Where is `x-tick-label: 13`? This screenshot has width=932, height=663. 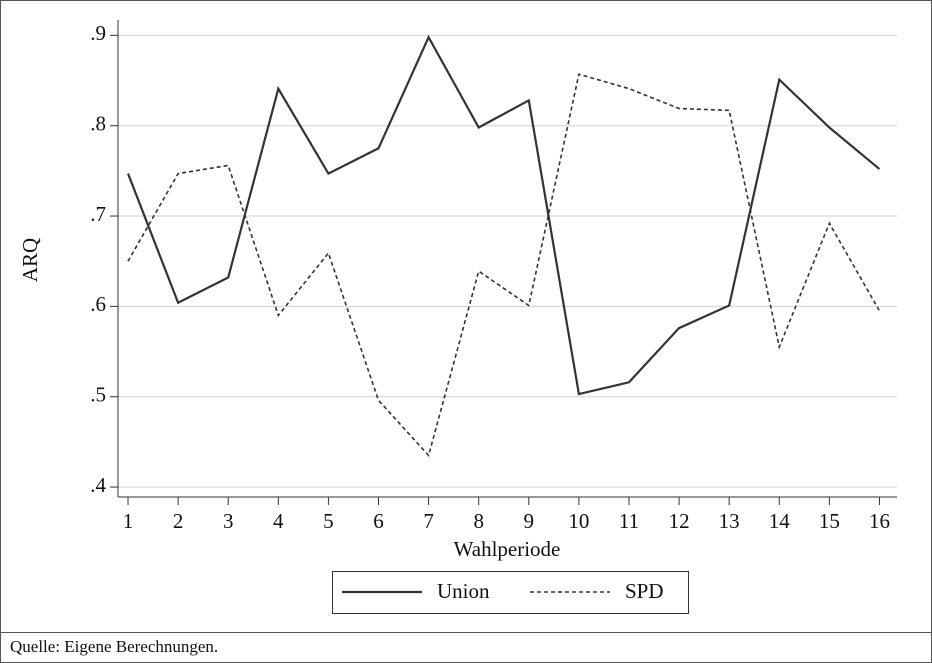
x-tick-label: 13 is located at coordinates (729, 521).